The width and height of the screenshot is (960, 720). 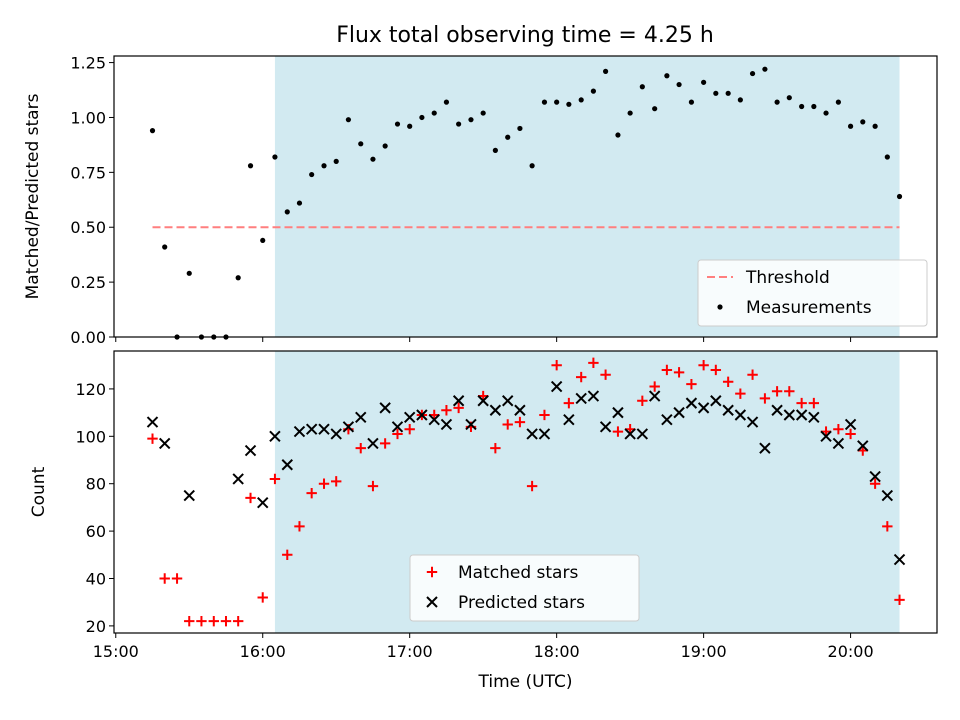 I want to click on x-tick-label: 16:00, so click(x=263, y=651).